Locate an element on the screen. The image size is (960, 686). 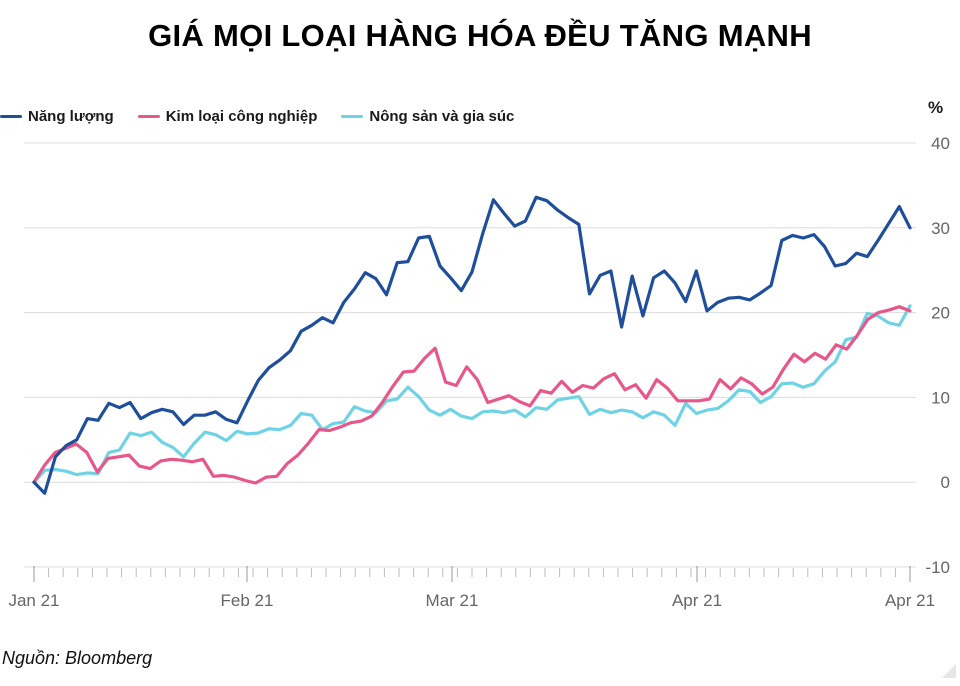
y-tick-label: 40 is located at coordinates (940, 143).